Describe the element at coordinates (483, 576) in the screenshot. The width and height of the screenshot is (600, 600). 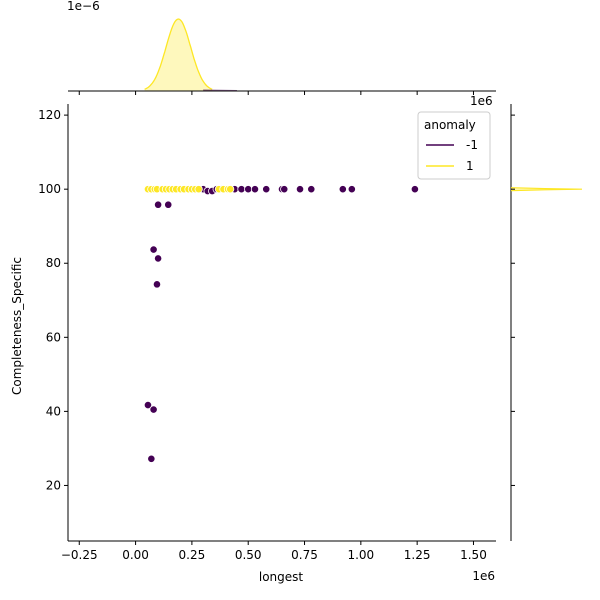
I see `x-axis-offset-label: 1e6` at that location.